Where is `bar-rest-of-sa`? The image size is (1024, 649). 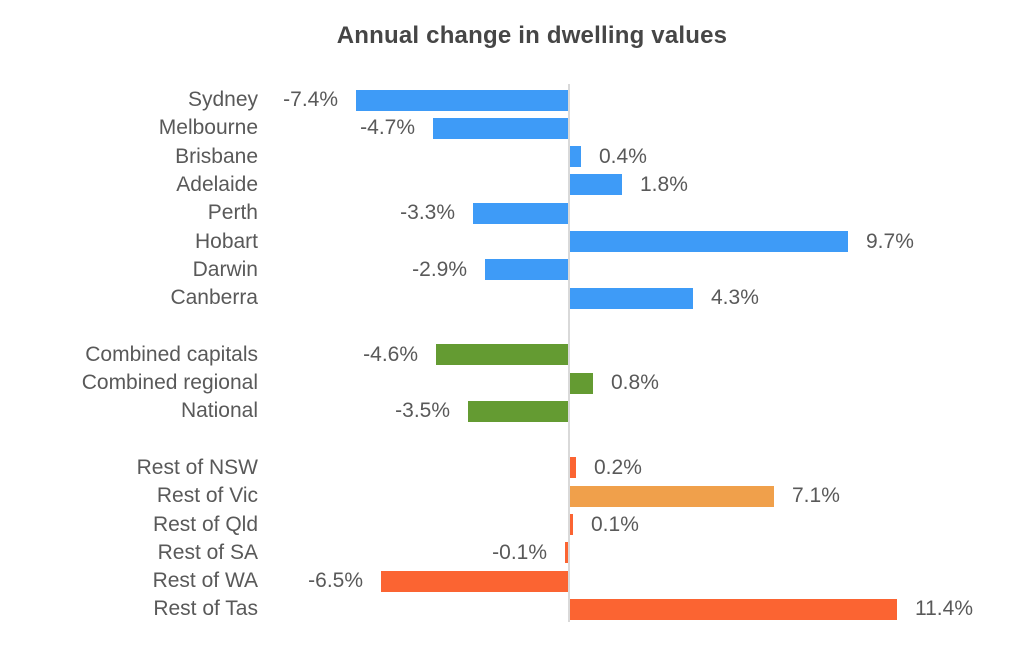 bar-rest-of-sa is located at coordinates (566, 552).